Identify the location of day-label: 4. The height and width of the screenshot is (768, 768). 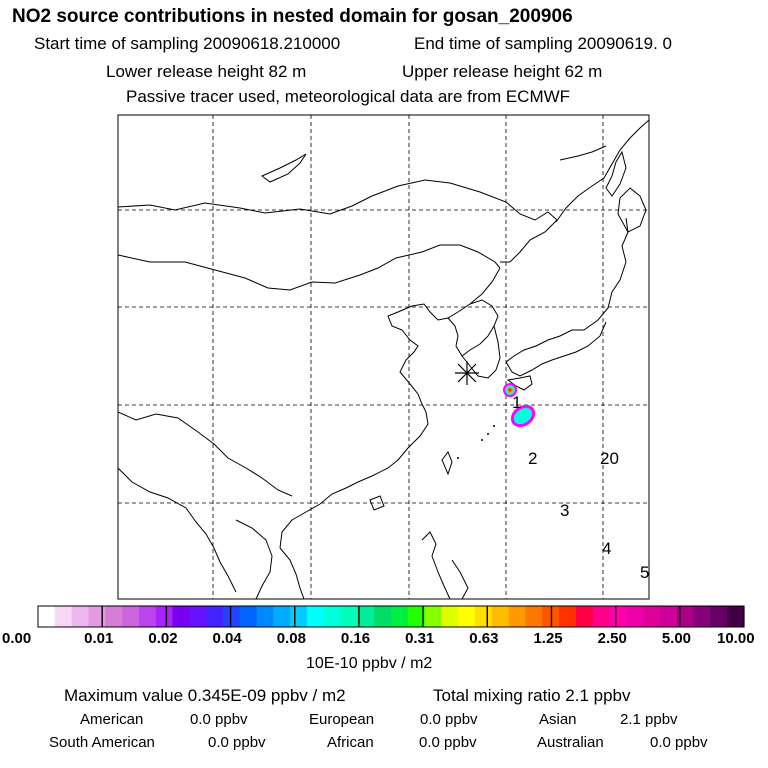
(606, 548).